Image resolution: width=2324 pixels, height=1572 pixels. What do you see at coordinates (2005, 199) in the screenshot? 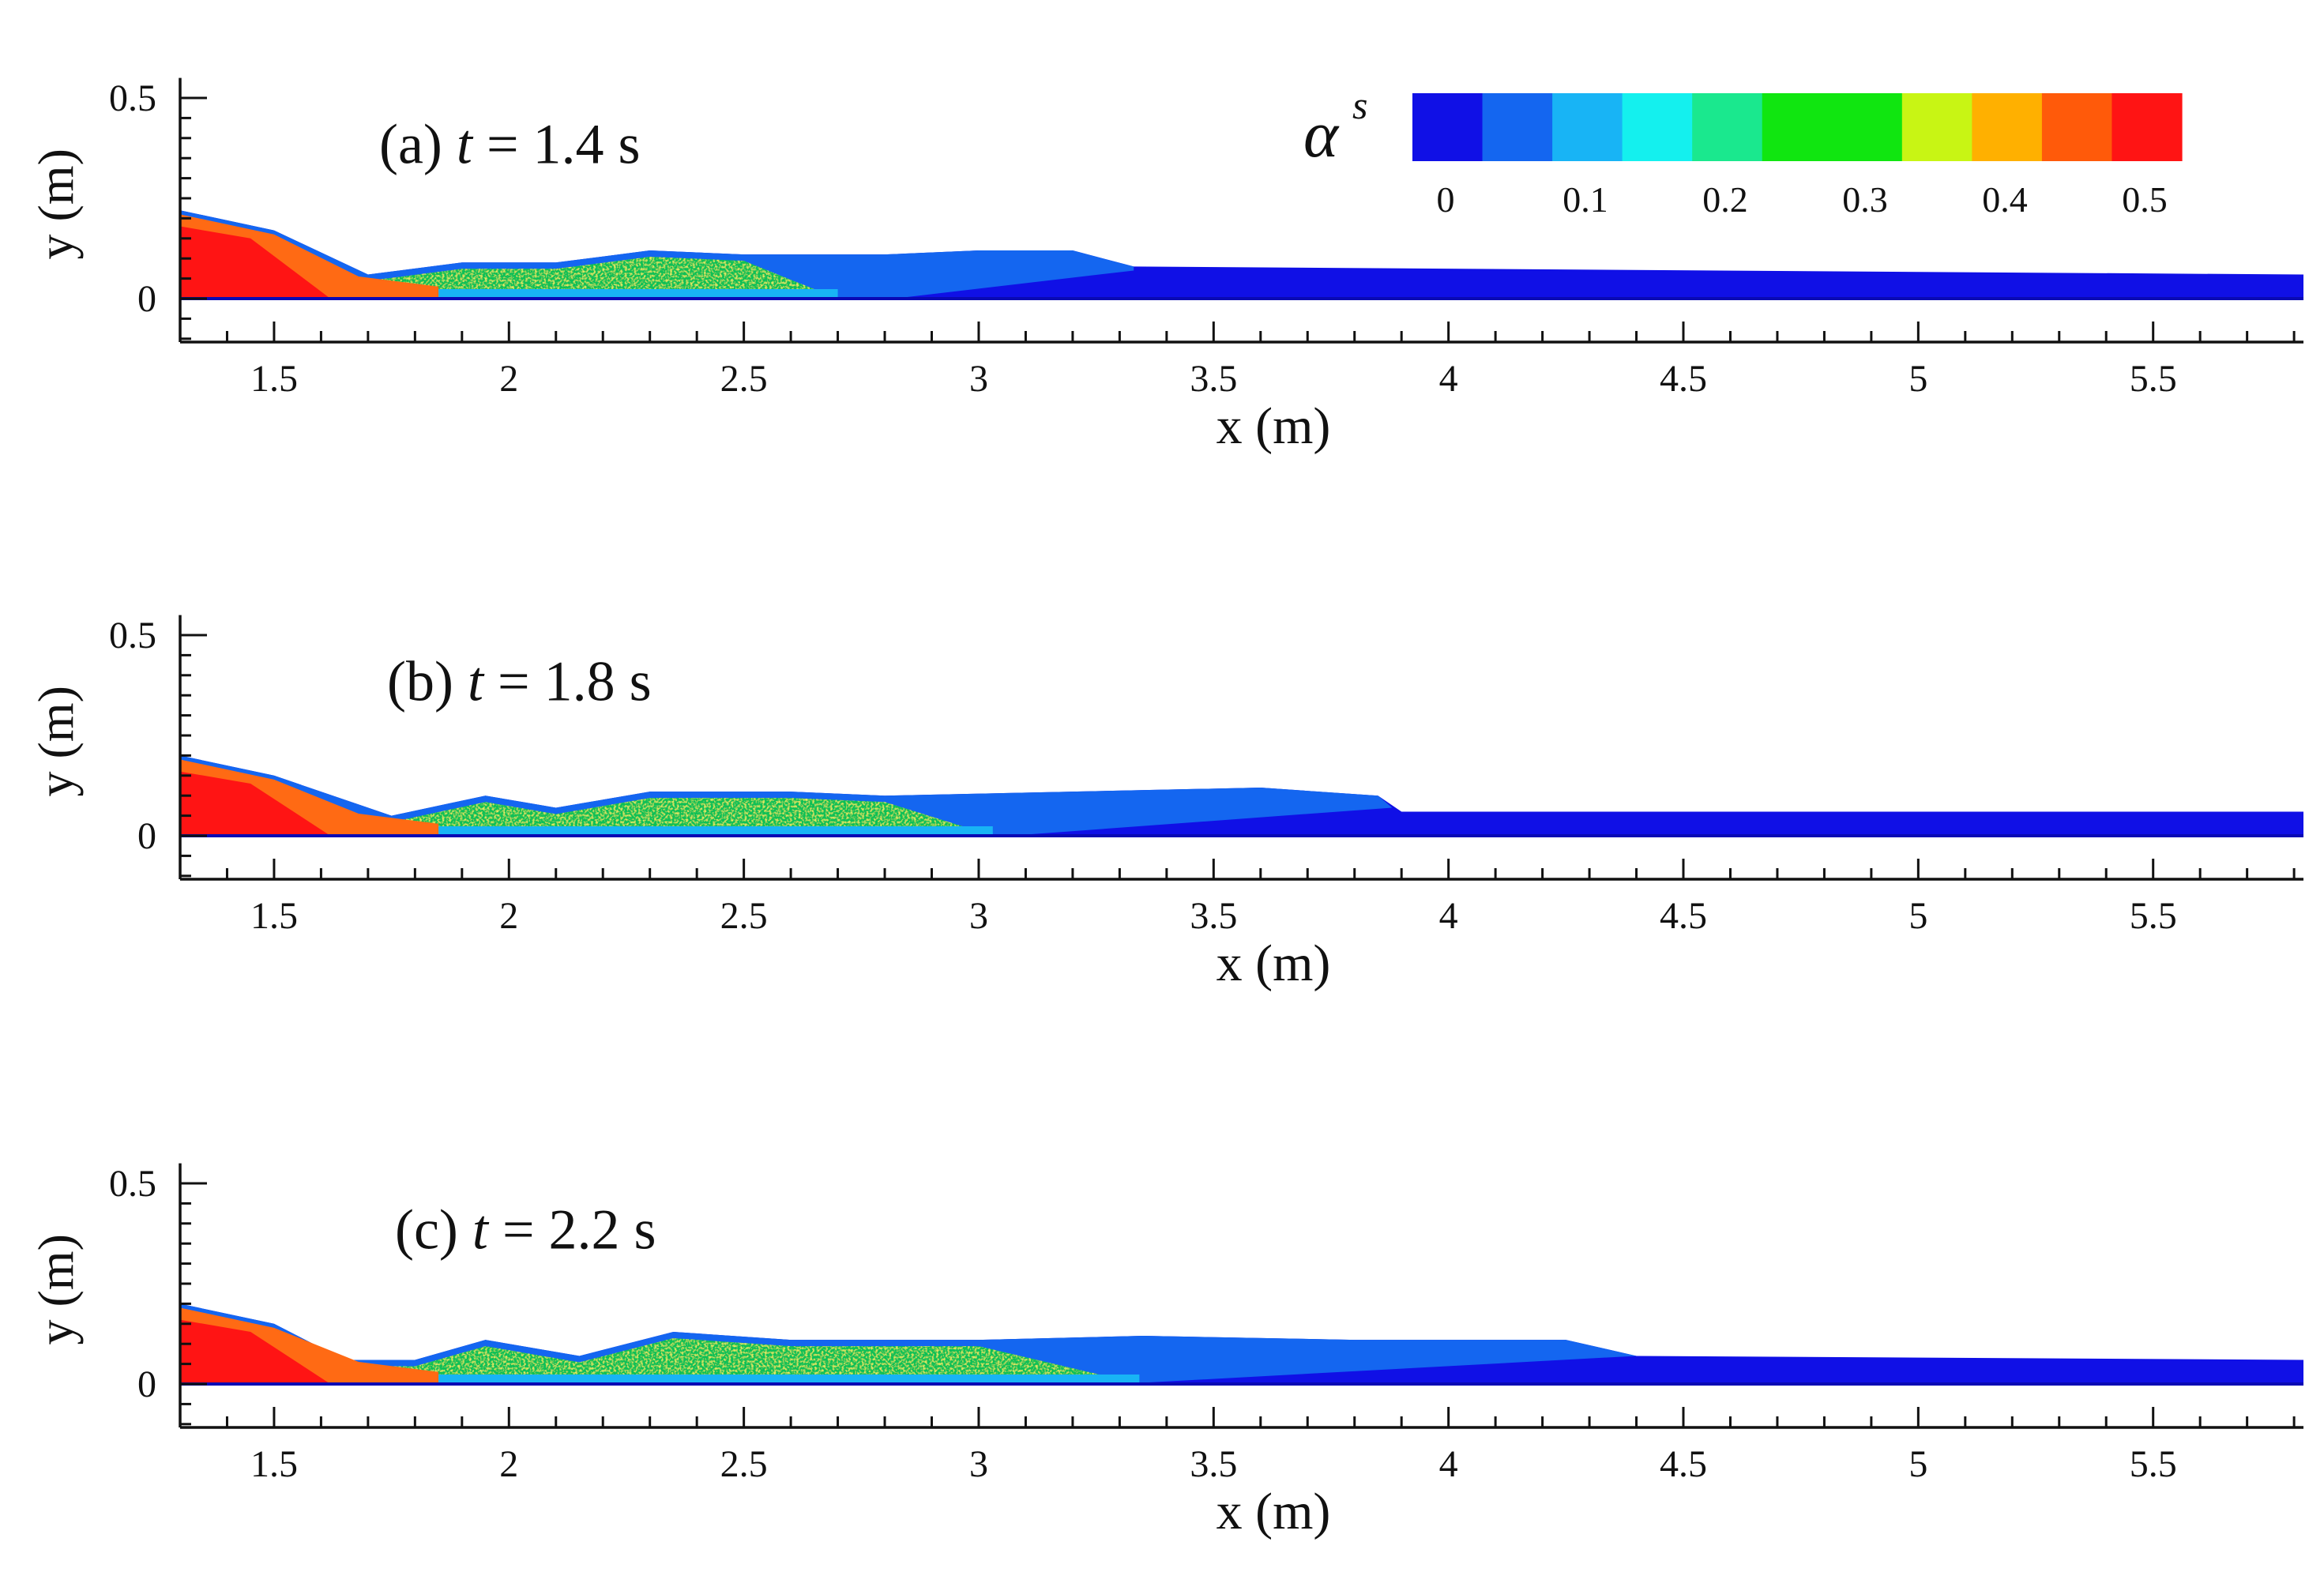
I see `colorbar-tick-label: 0.4` at bounding box center [2005, 199].